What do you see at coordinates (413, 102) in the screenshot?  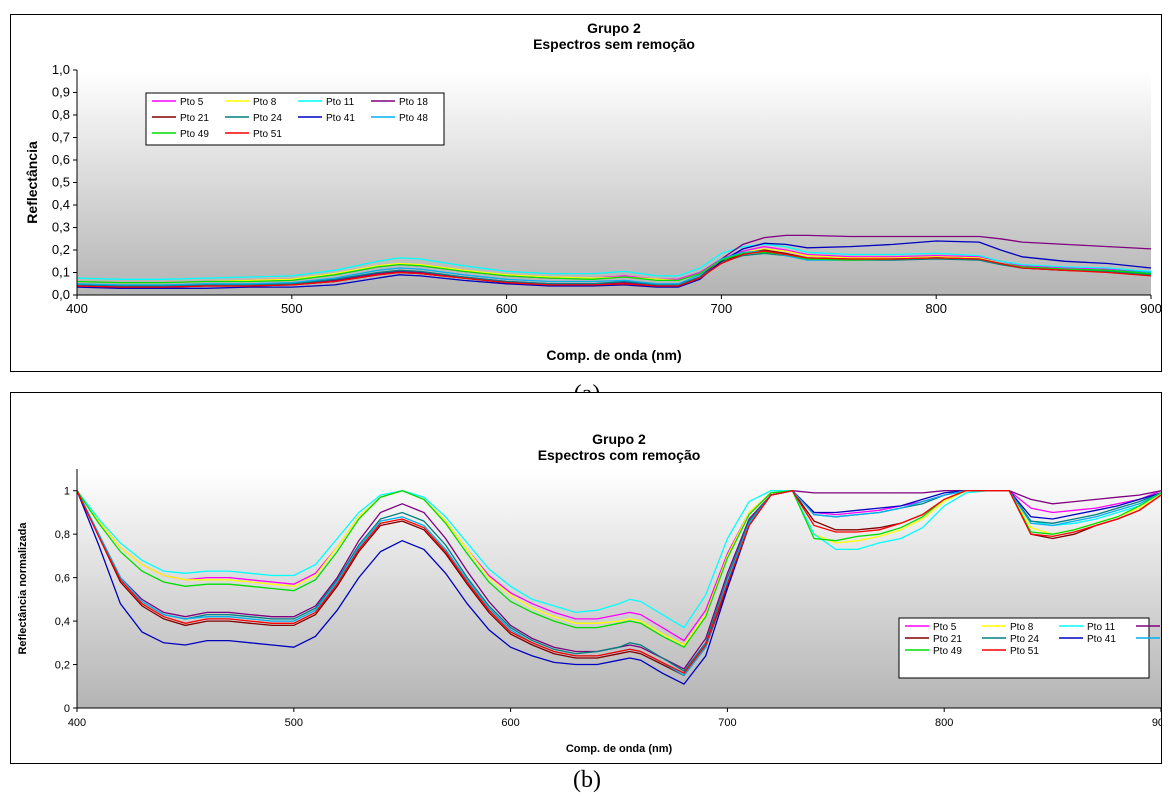 I see `legend-entry: Pto 18` at bounding box center [413, 102].